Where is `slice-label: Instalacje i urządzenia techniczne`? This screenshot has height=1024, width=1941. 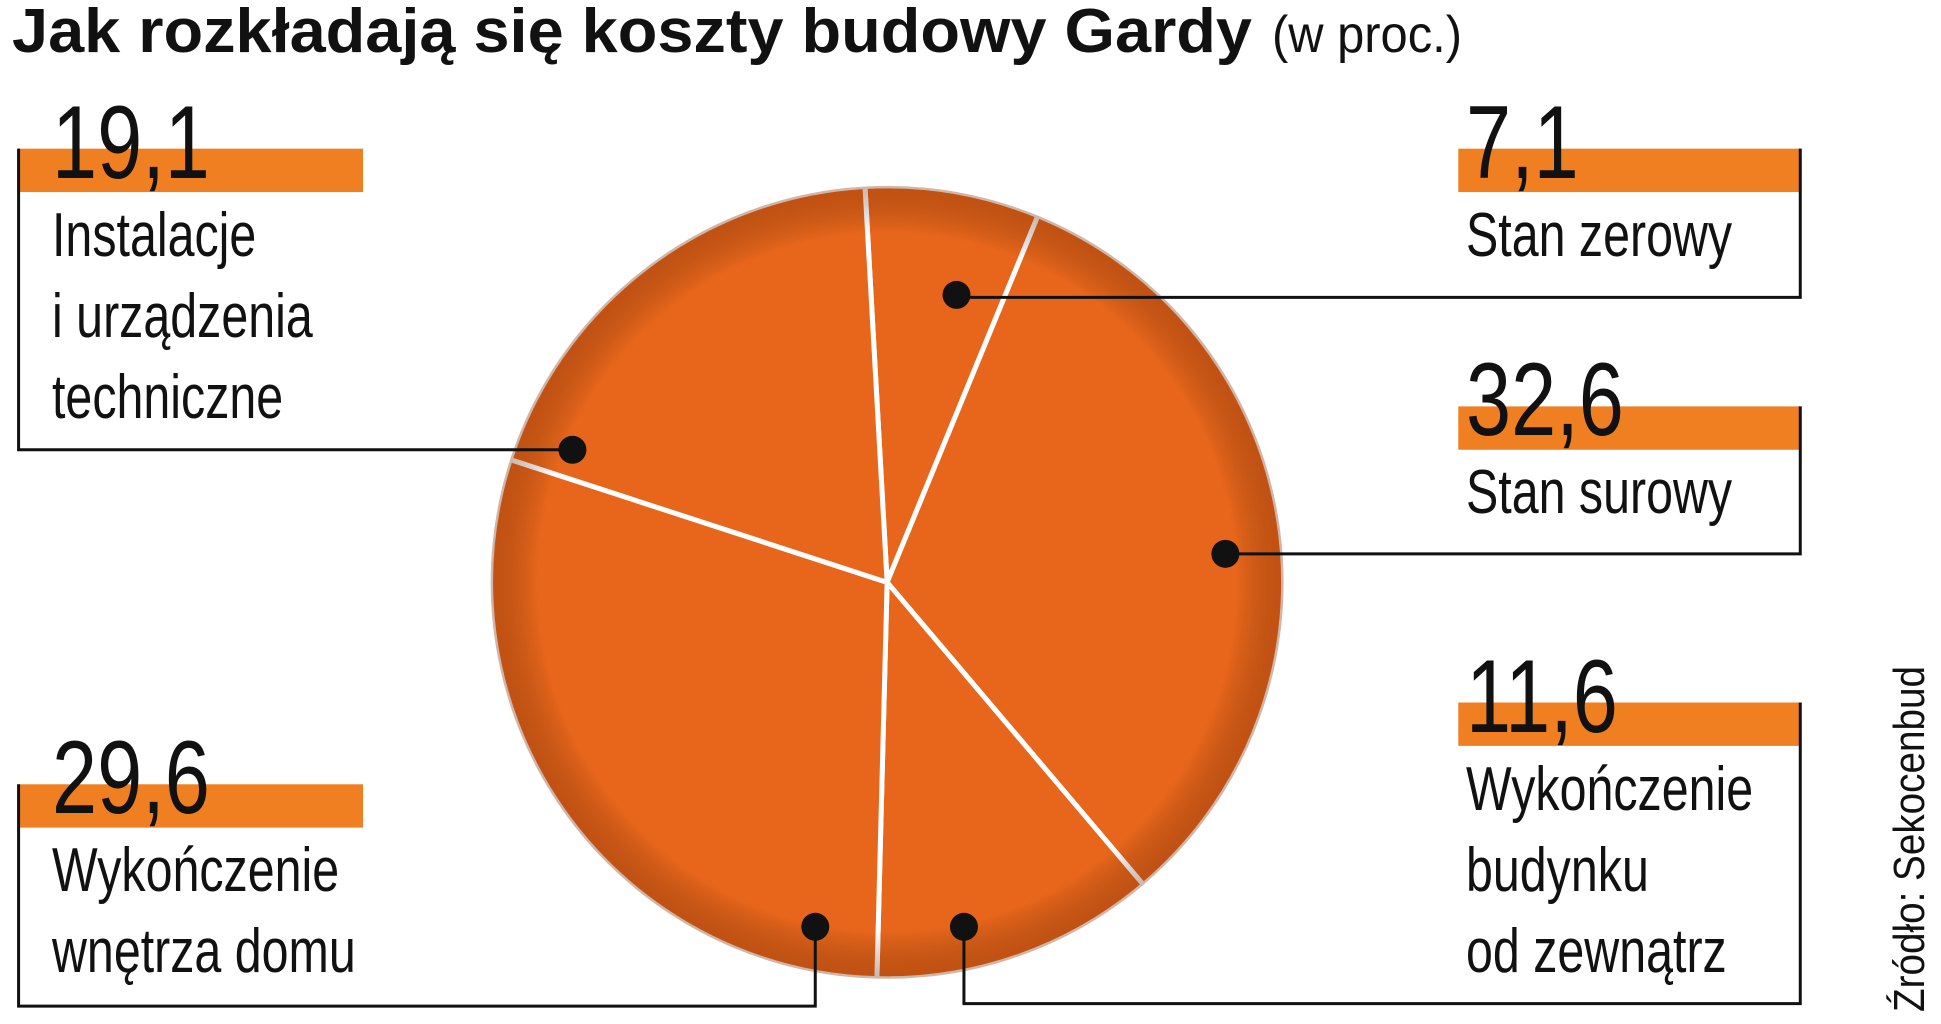 slice-label: Instalacje i urządzenia techniczne is located at coordinates (182, 316).